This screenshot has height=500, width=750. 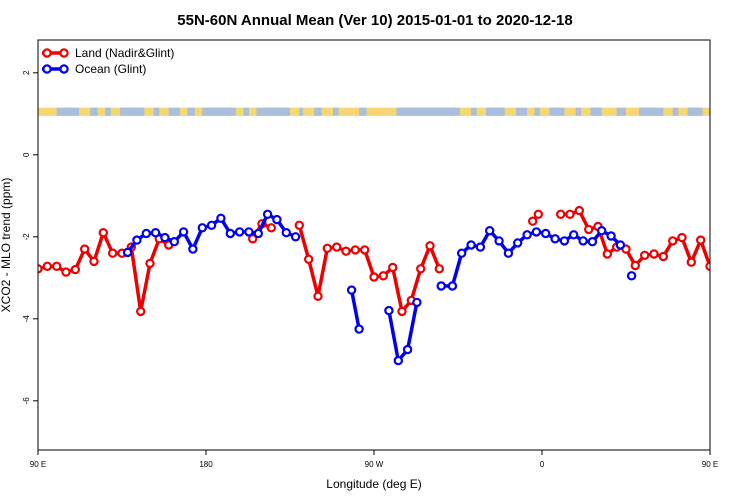 I want to click on x-axis-label: Longitude (deg E), so click(x=373, y=484).